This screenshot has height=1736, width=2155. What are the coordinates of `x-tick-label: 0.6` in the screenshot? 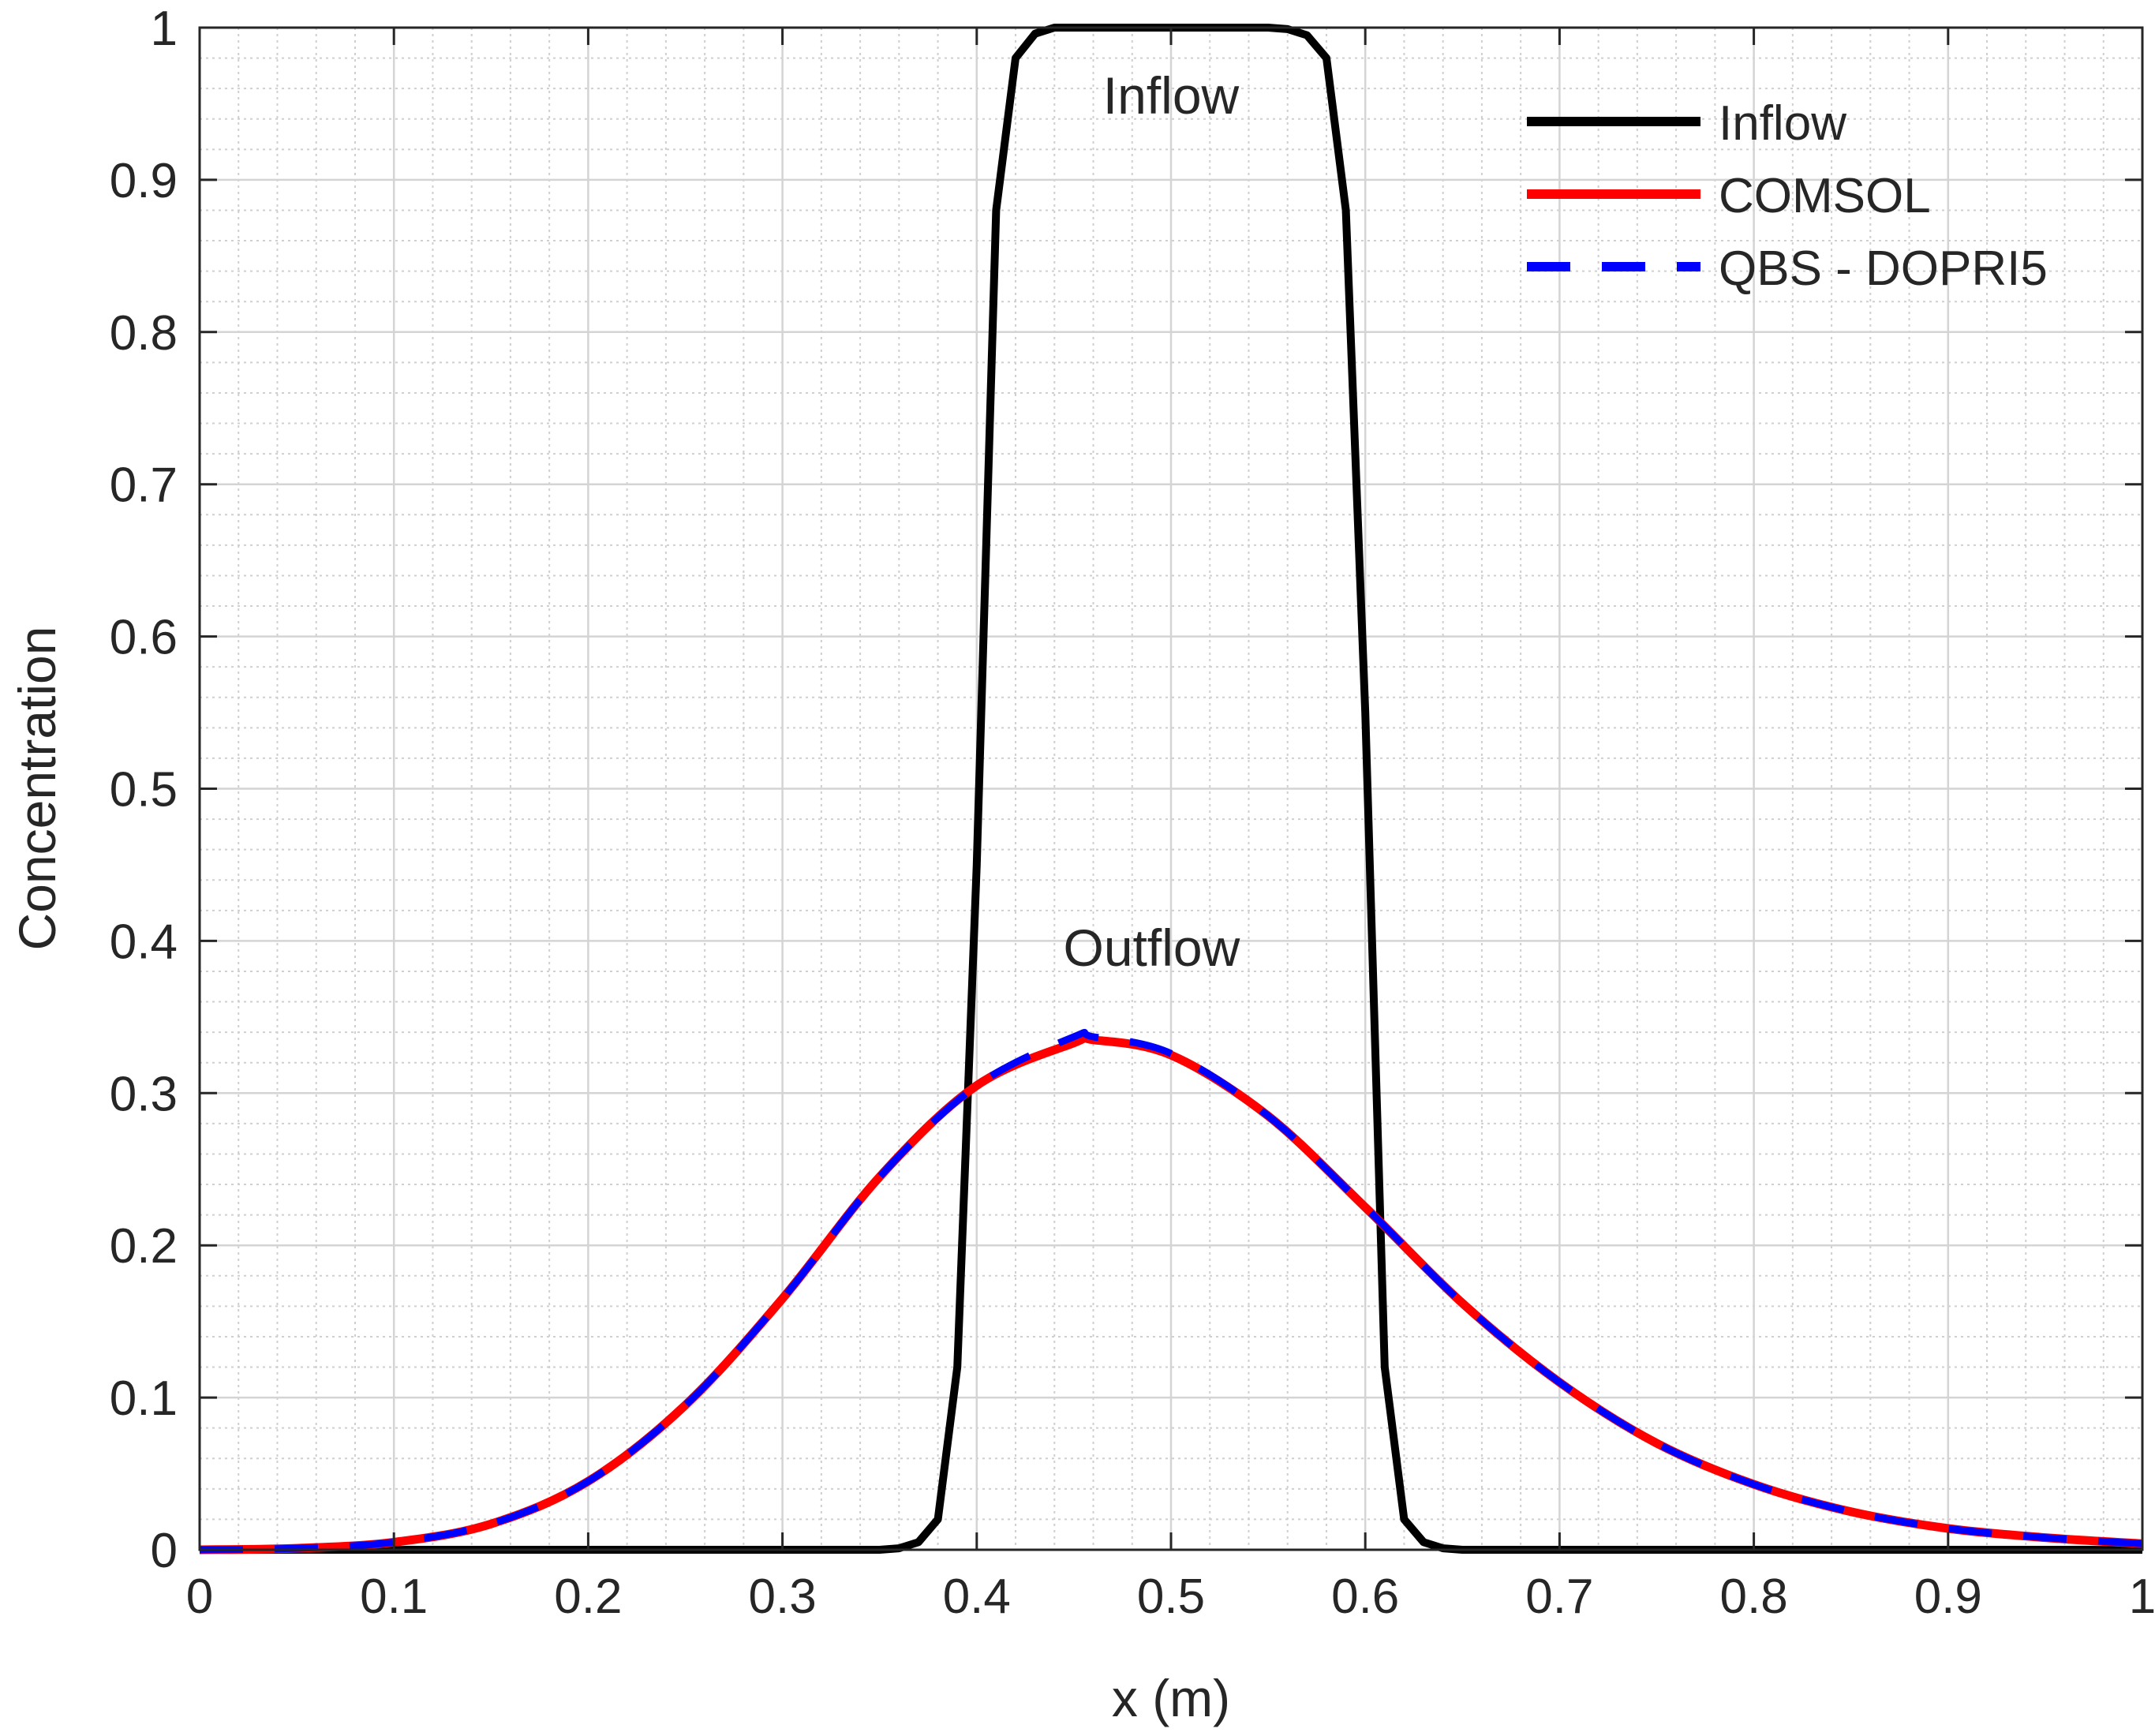 It's located at (1365, 1597).